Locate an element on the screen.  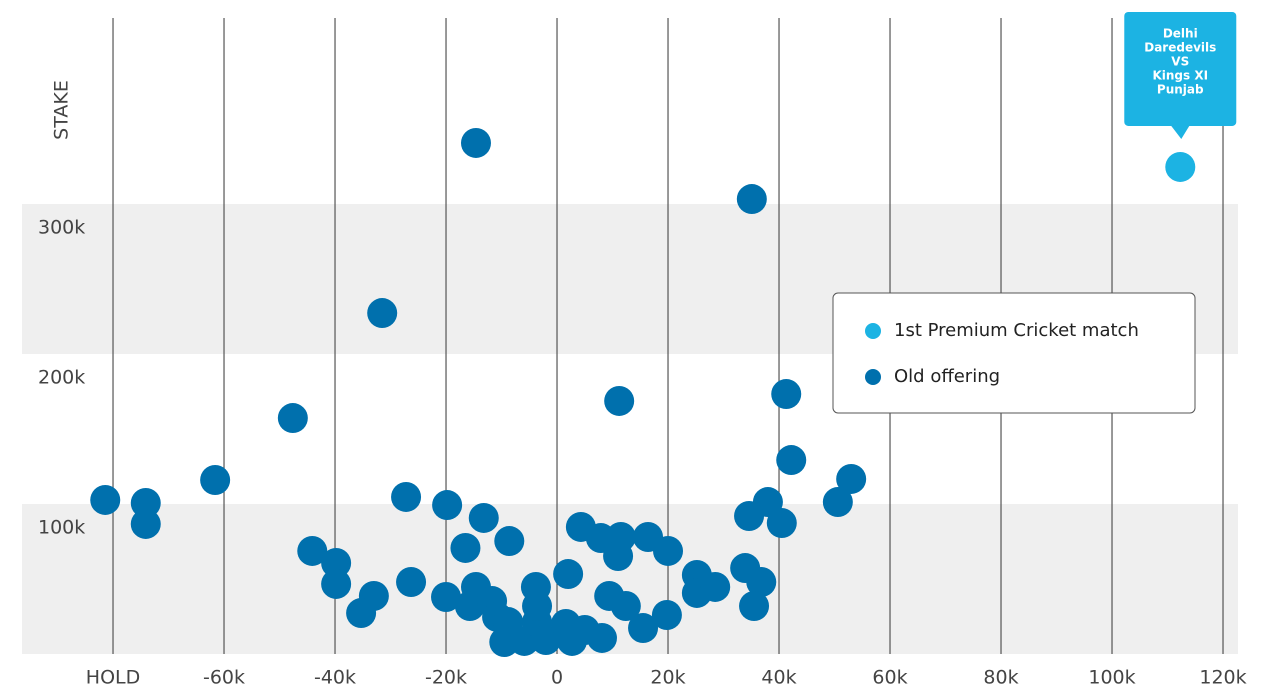
callout-text: Daredevils is located at coordinates (1180, 47).